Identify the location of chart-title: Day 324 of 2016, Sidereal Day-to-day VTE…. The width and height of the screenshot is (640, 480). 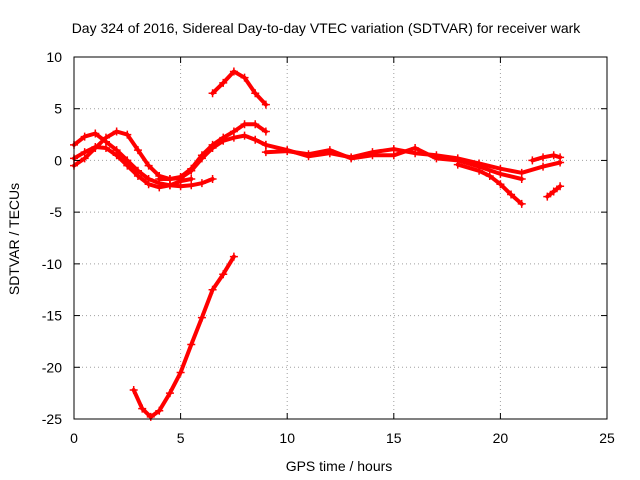
(327, 28).